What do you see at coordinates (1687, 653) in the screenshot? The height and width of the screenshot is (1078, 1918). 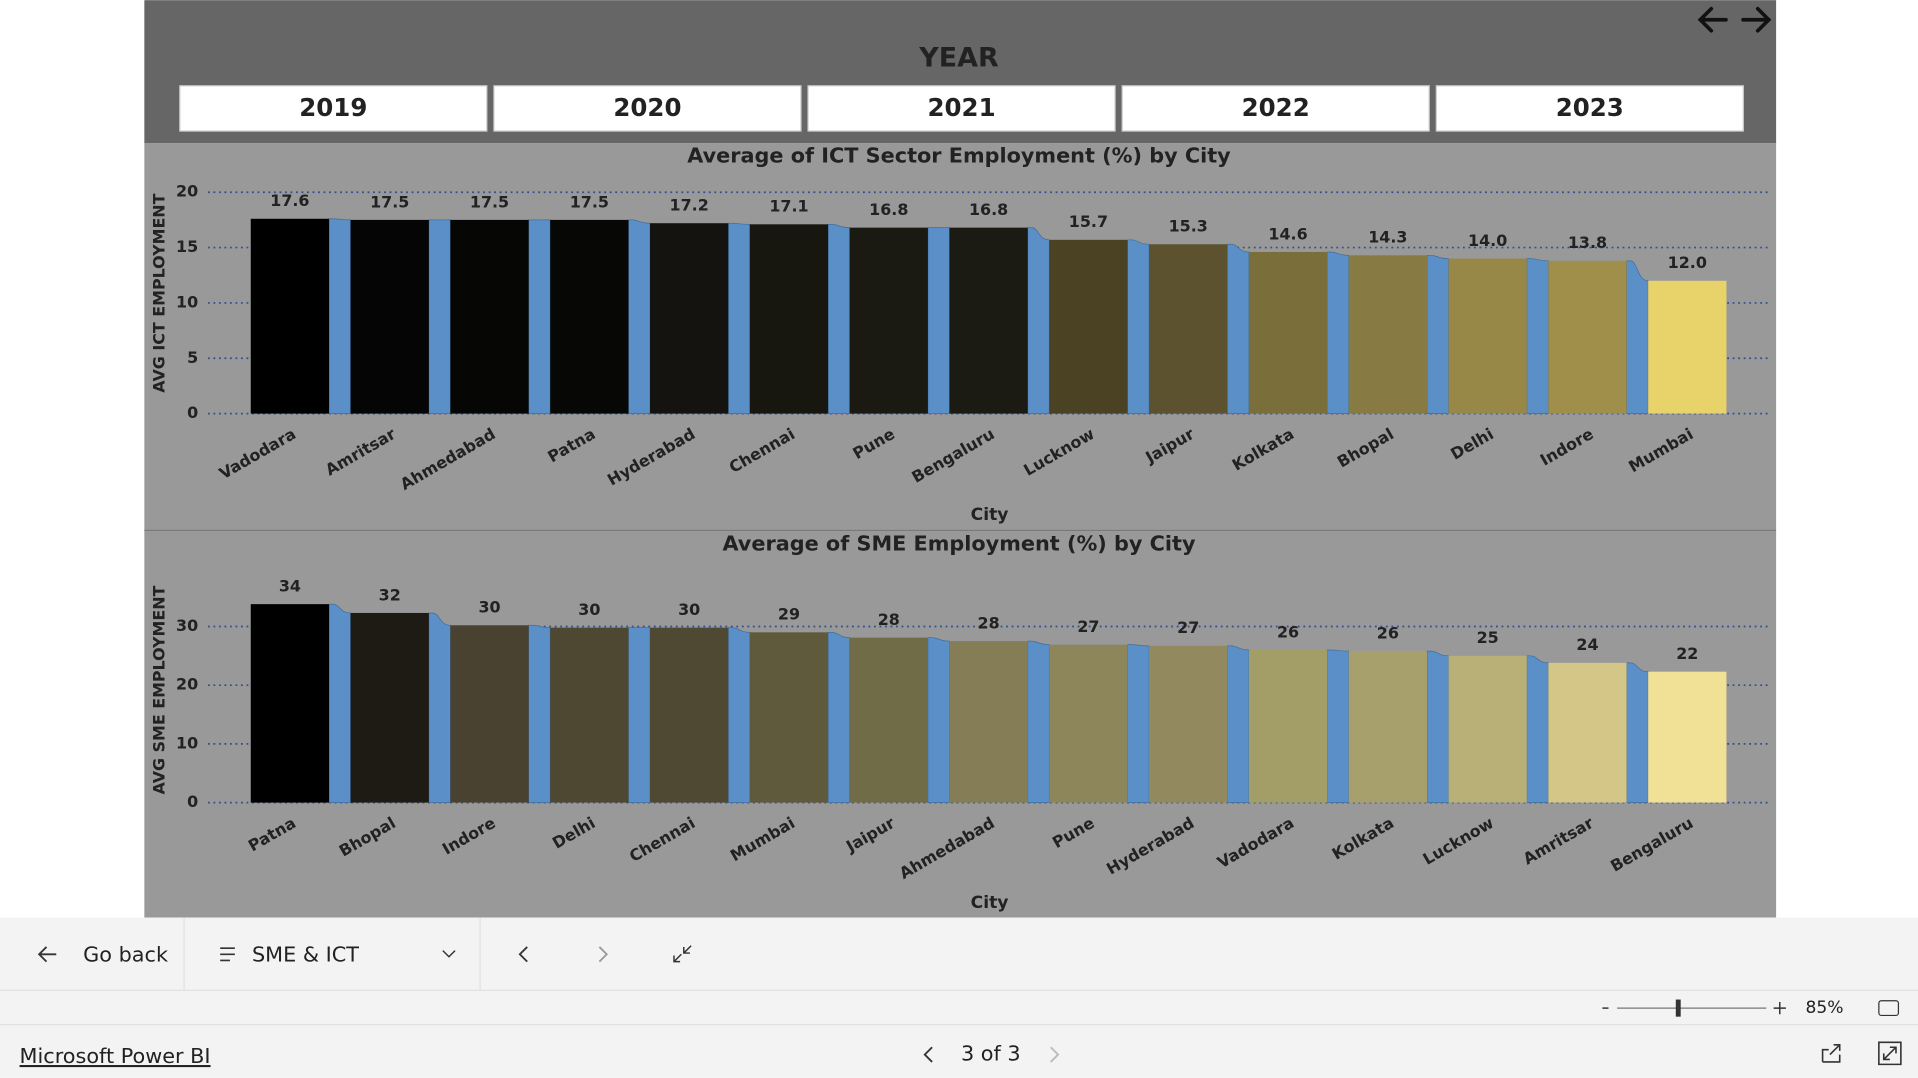 I see `data-label: 22` at bounding box center [1687, 653].